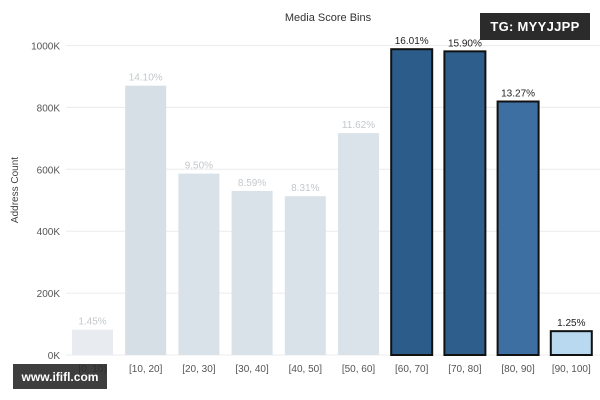 The width and height of the screenshot is (600, 400). I want to click on x-tick-label: [60, 70], so click(412, 369).